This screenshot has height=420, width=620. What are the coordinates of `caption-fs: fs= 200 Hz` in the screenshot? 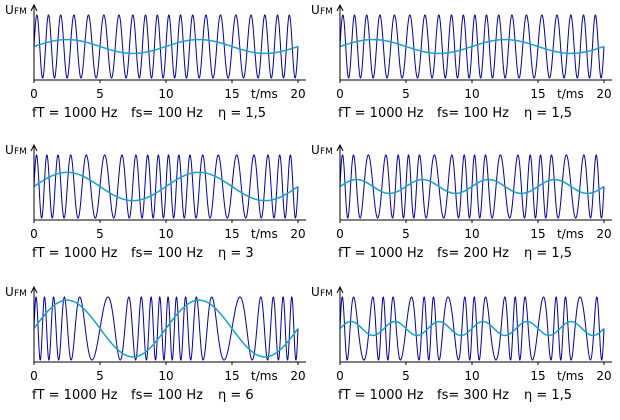 It's located at (473, 253).